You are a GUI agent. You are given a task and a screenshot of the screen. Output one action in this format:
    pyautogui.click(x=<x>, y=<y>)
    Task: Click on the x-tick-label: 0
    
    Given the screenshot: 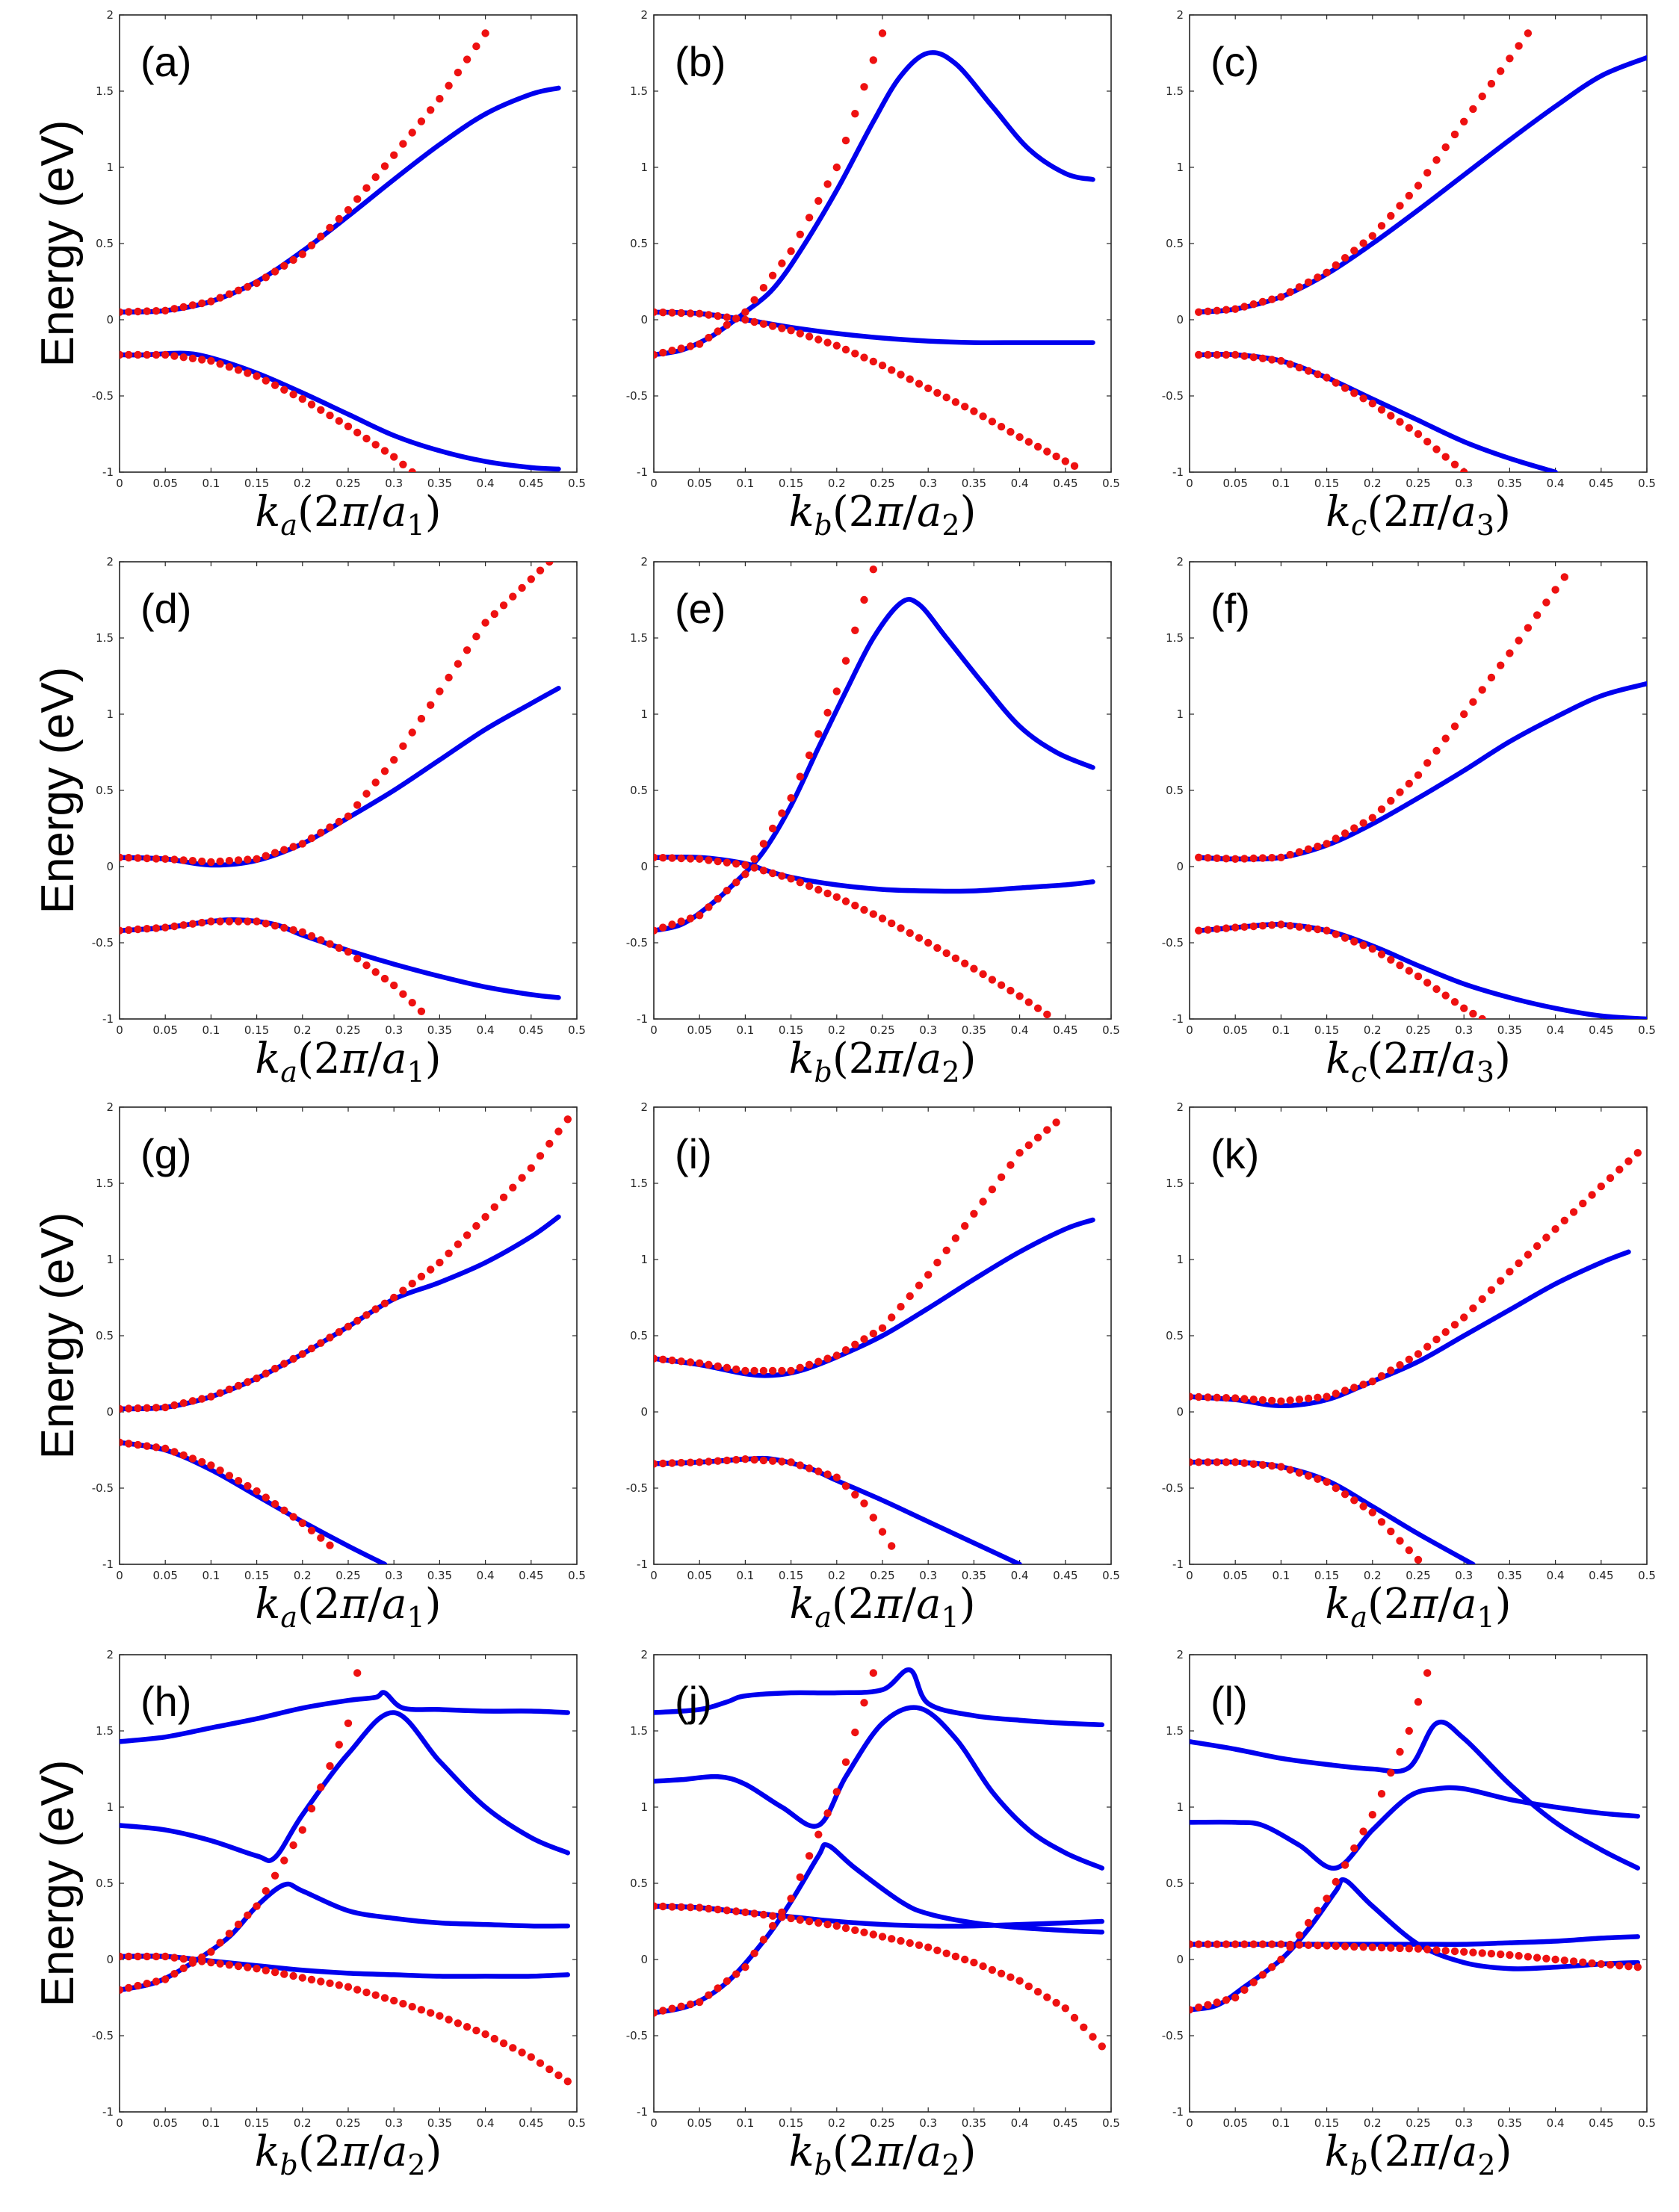 What is the action you would take?
    pyautogui.click(x=654, y=1576)
    